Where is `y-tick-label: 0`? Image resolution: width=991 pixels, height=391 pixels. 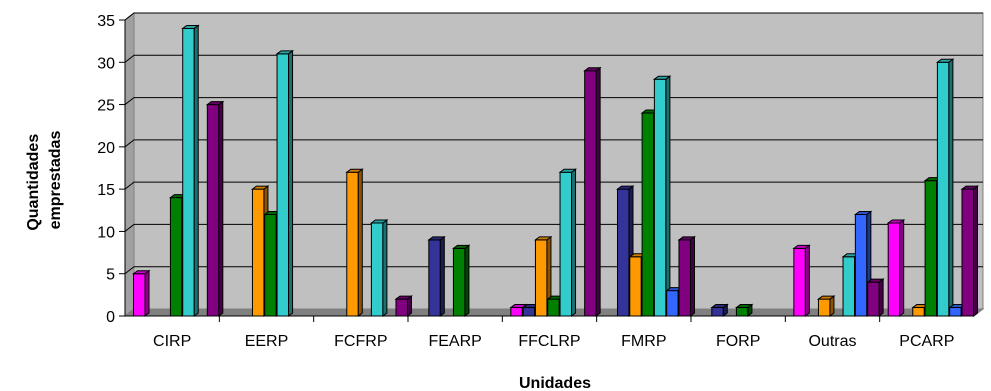
y-tick-label: 0 is located at coordinates (110, 317).